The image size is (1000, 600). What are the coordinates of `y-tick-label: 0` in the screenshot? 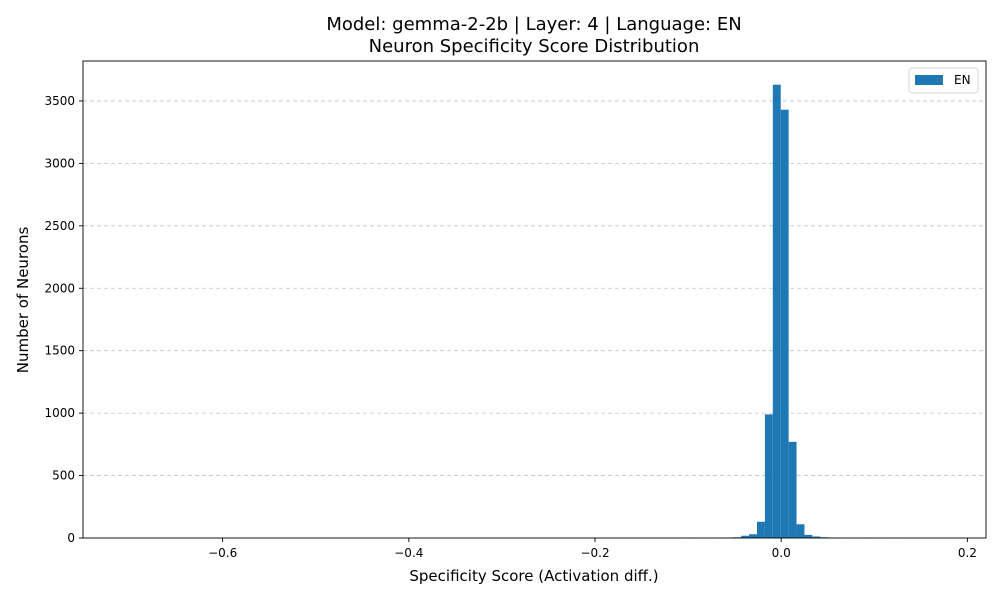 It's located at (71, 538).